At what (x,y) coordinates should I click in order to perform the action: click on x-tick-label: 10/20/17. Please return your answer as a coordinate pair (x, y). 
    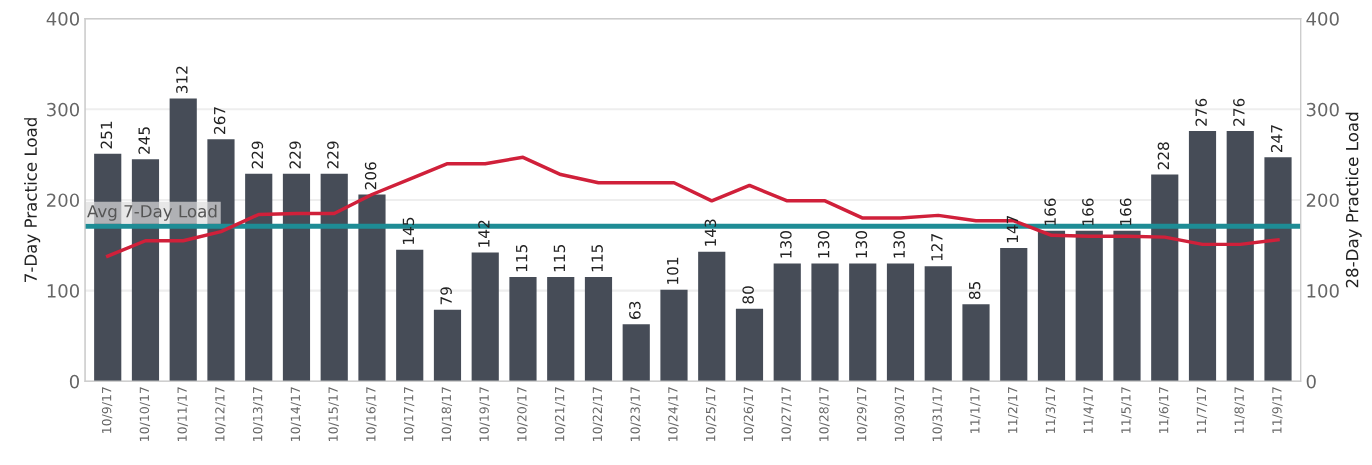
    Looking at the image, I should click on (522, 414).